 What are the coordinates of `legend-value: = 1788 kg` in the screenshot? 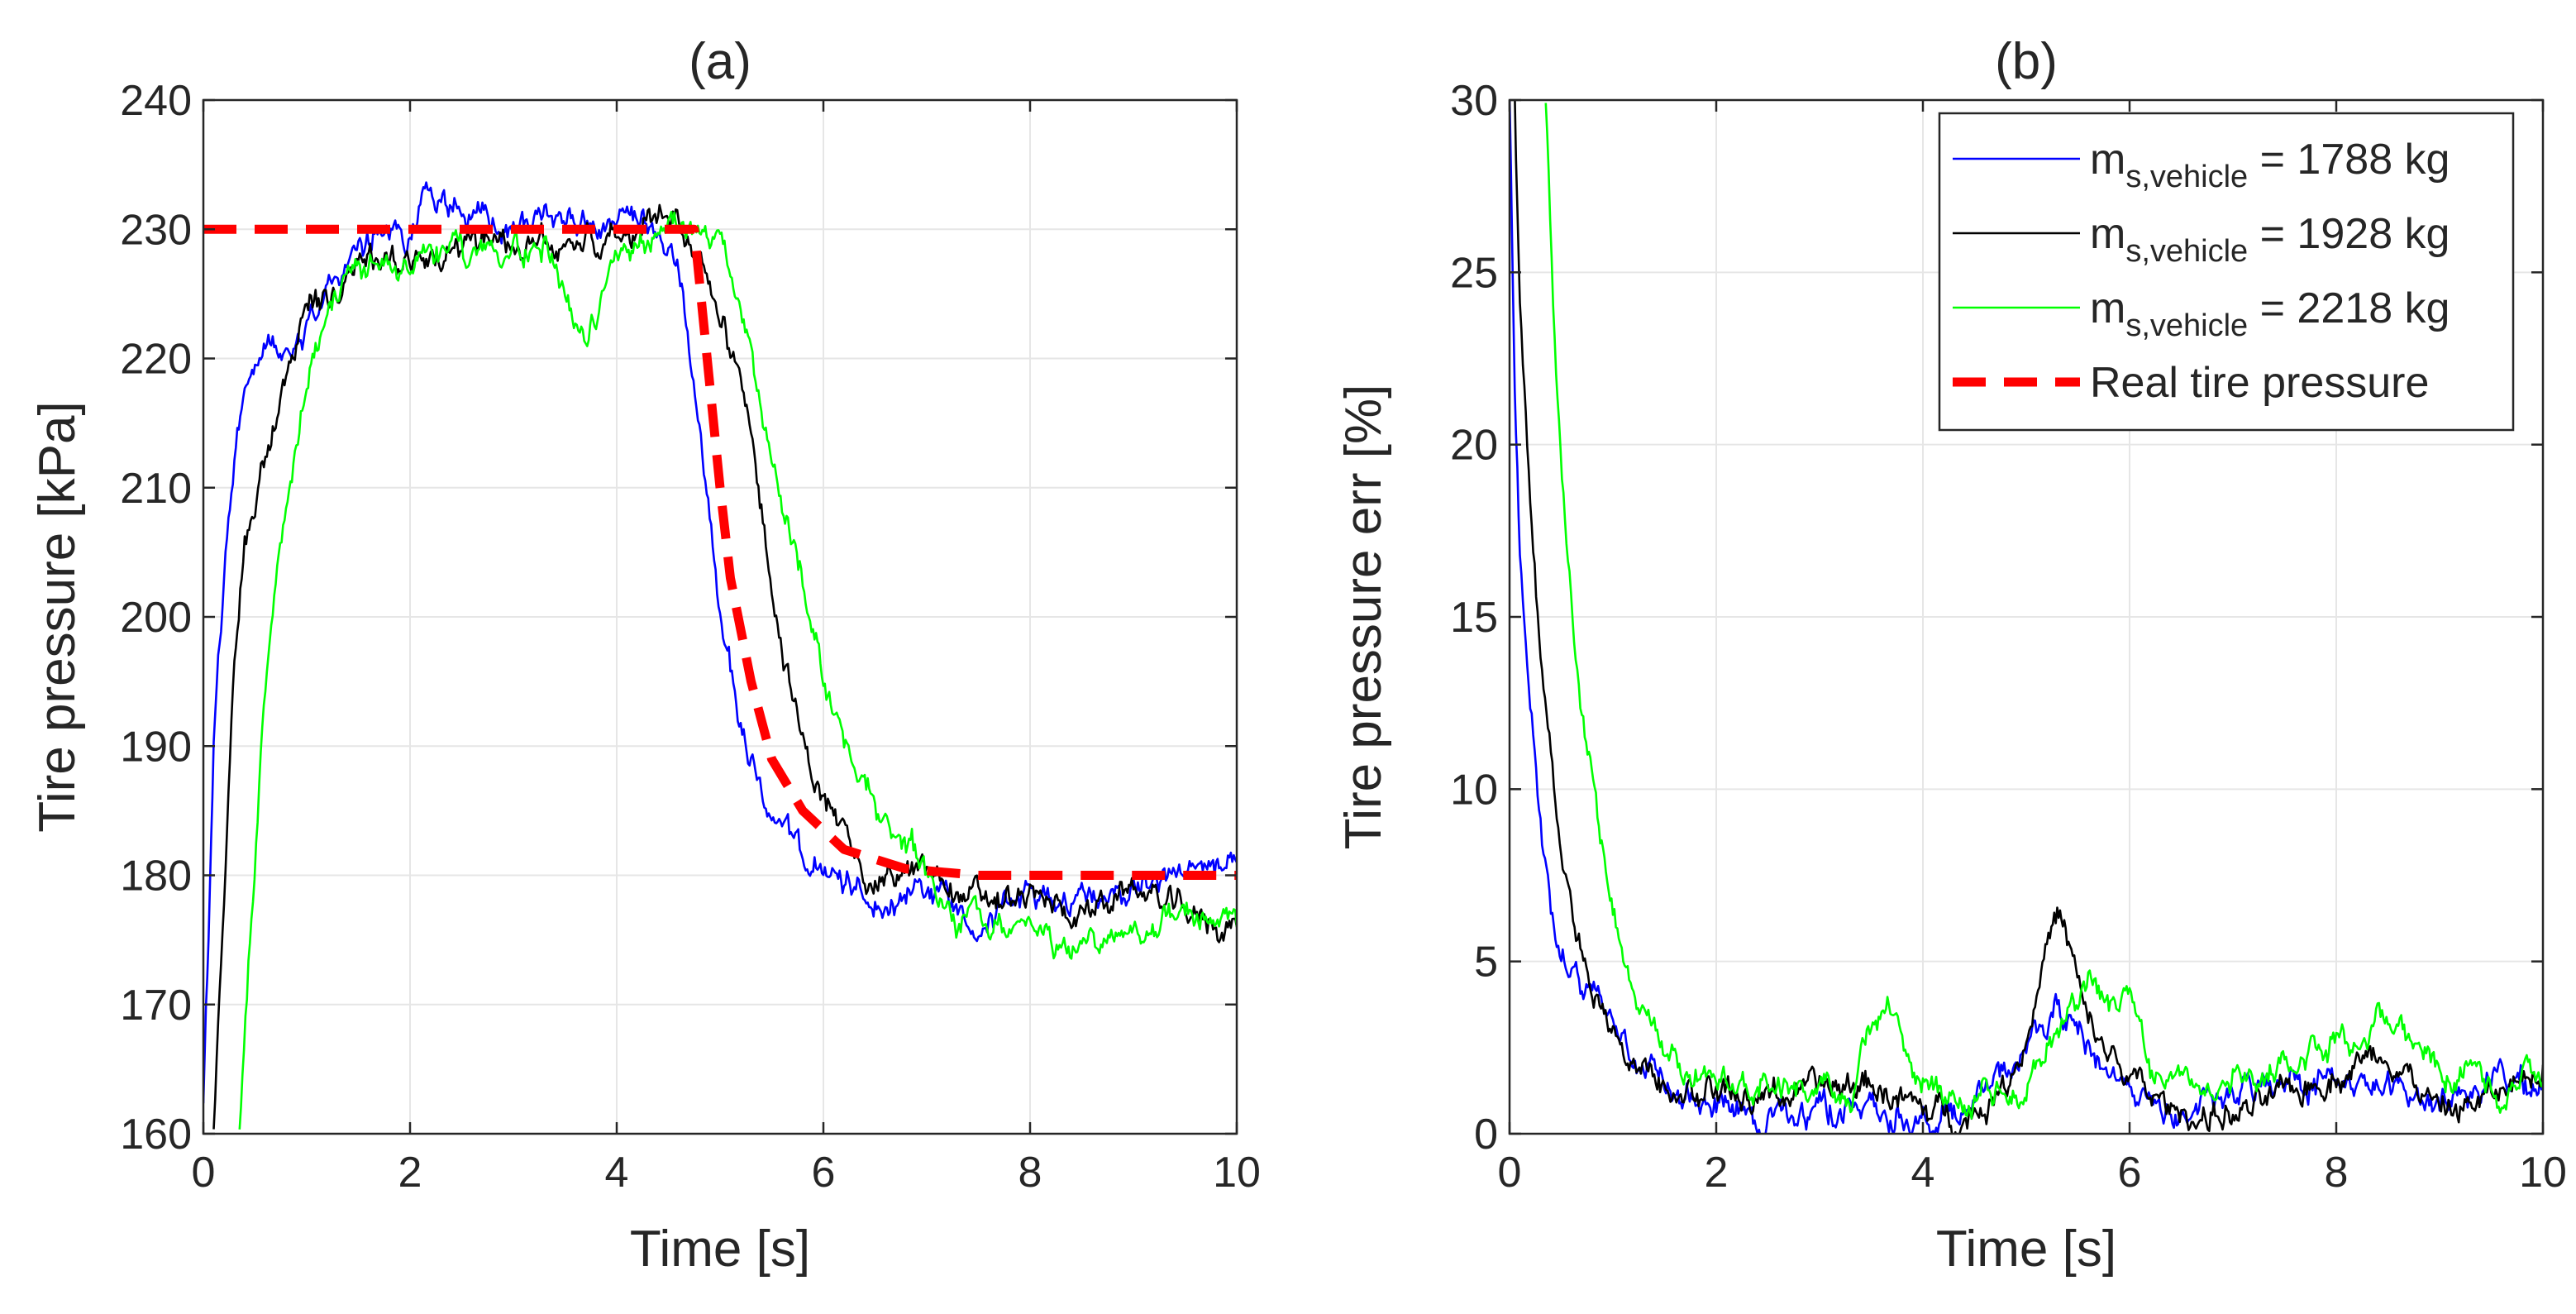 It's located at (2349, 160).